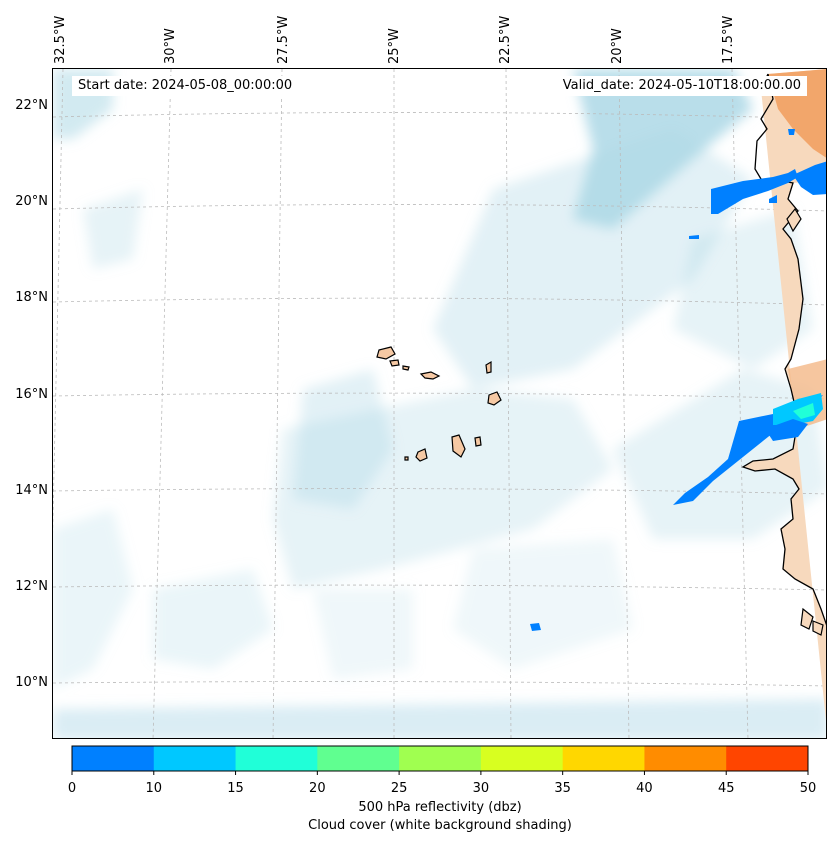  Describe the element at coordinates (235, 788) in the screenshot. I see `colorbar-tick-label: 15` at that location.